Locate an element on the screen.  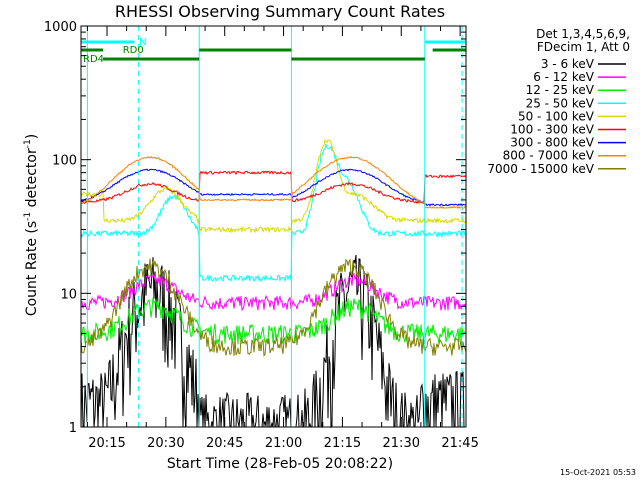
legend-label-4: 25 - 50 keV is located at coordinates (560, 103).